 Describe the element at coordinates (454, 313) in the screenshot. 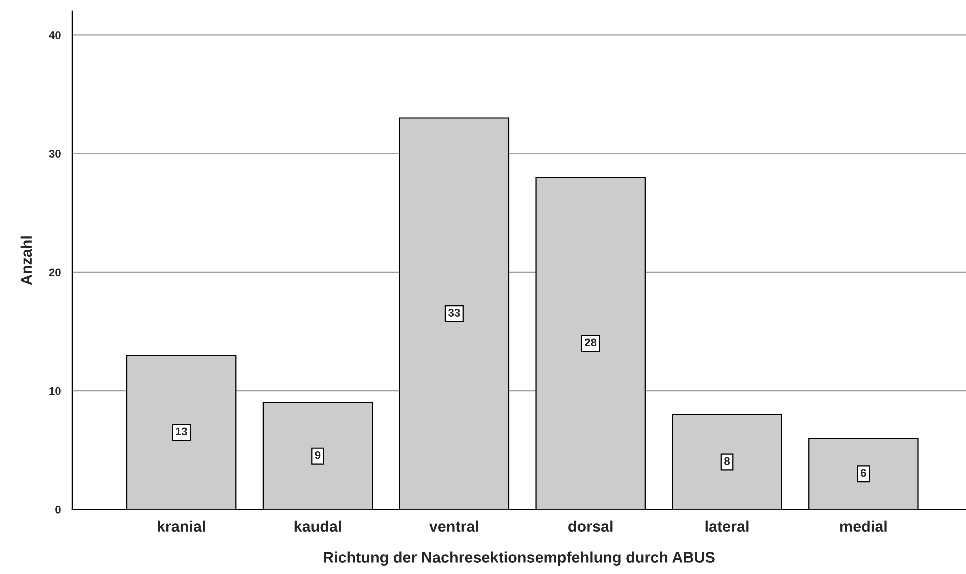

I see `data-label: 33` at that location.